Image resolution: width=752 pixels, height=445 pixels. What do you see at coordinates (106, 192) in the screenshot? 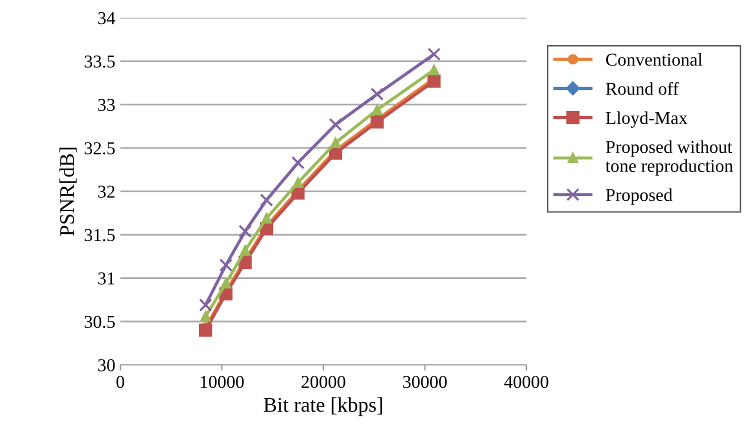
I see `y-tick-label: 32` at bounding box center [106, 192].